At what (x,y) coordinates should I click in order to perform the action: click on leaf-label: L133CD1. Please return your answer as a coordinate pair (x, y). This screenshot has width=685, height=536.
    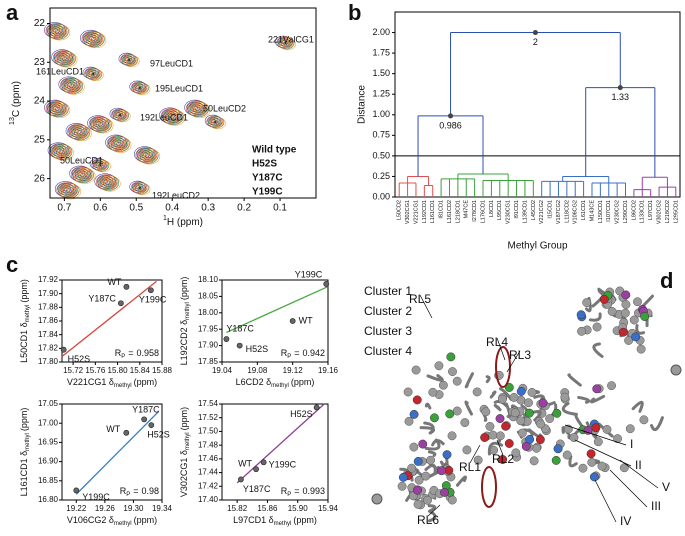
    Looking at the image, I should click on (643, 211).